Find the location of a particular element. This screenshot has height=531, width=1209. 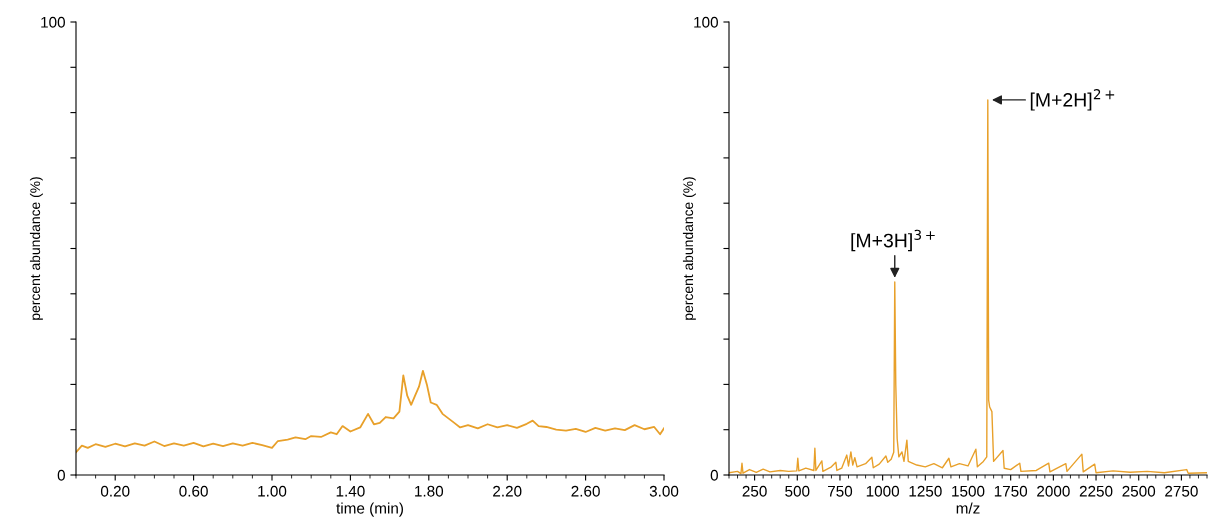

x-tick-label: 3.00 is located at coordinates (664, 491).